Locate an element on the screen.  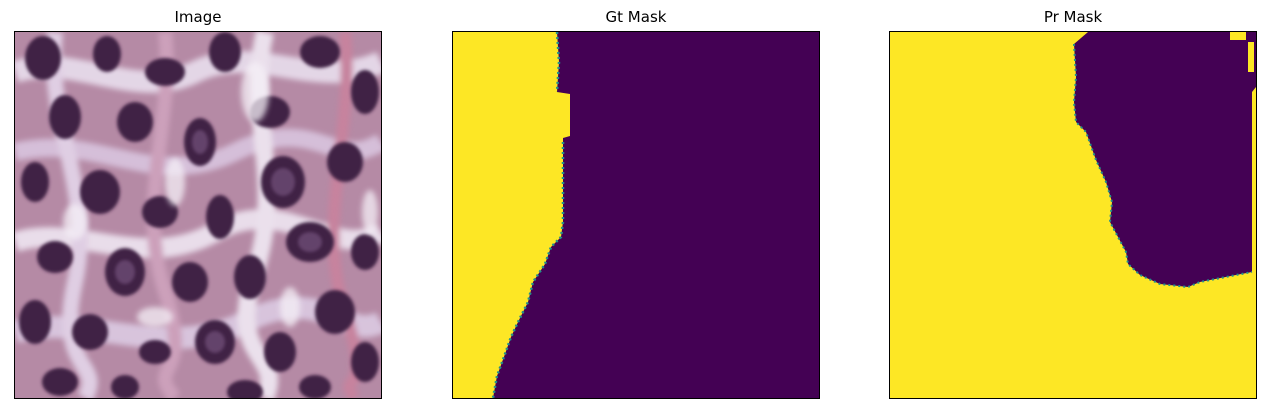
gt-mask-foreground-region is located at coordinates (511, 215).